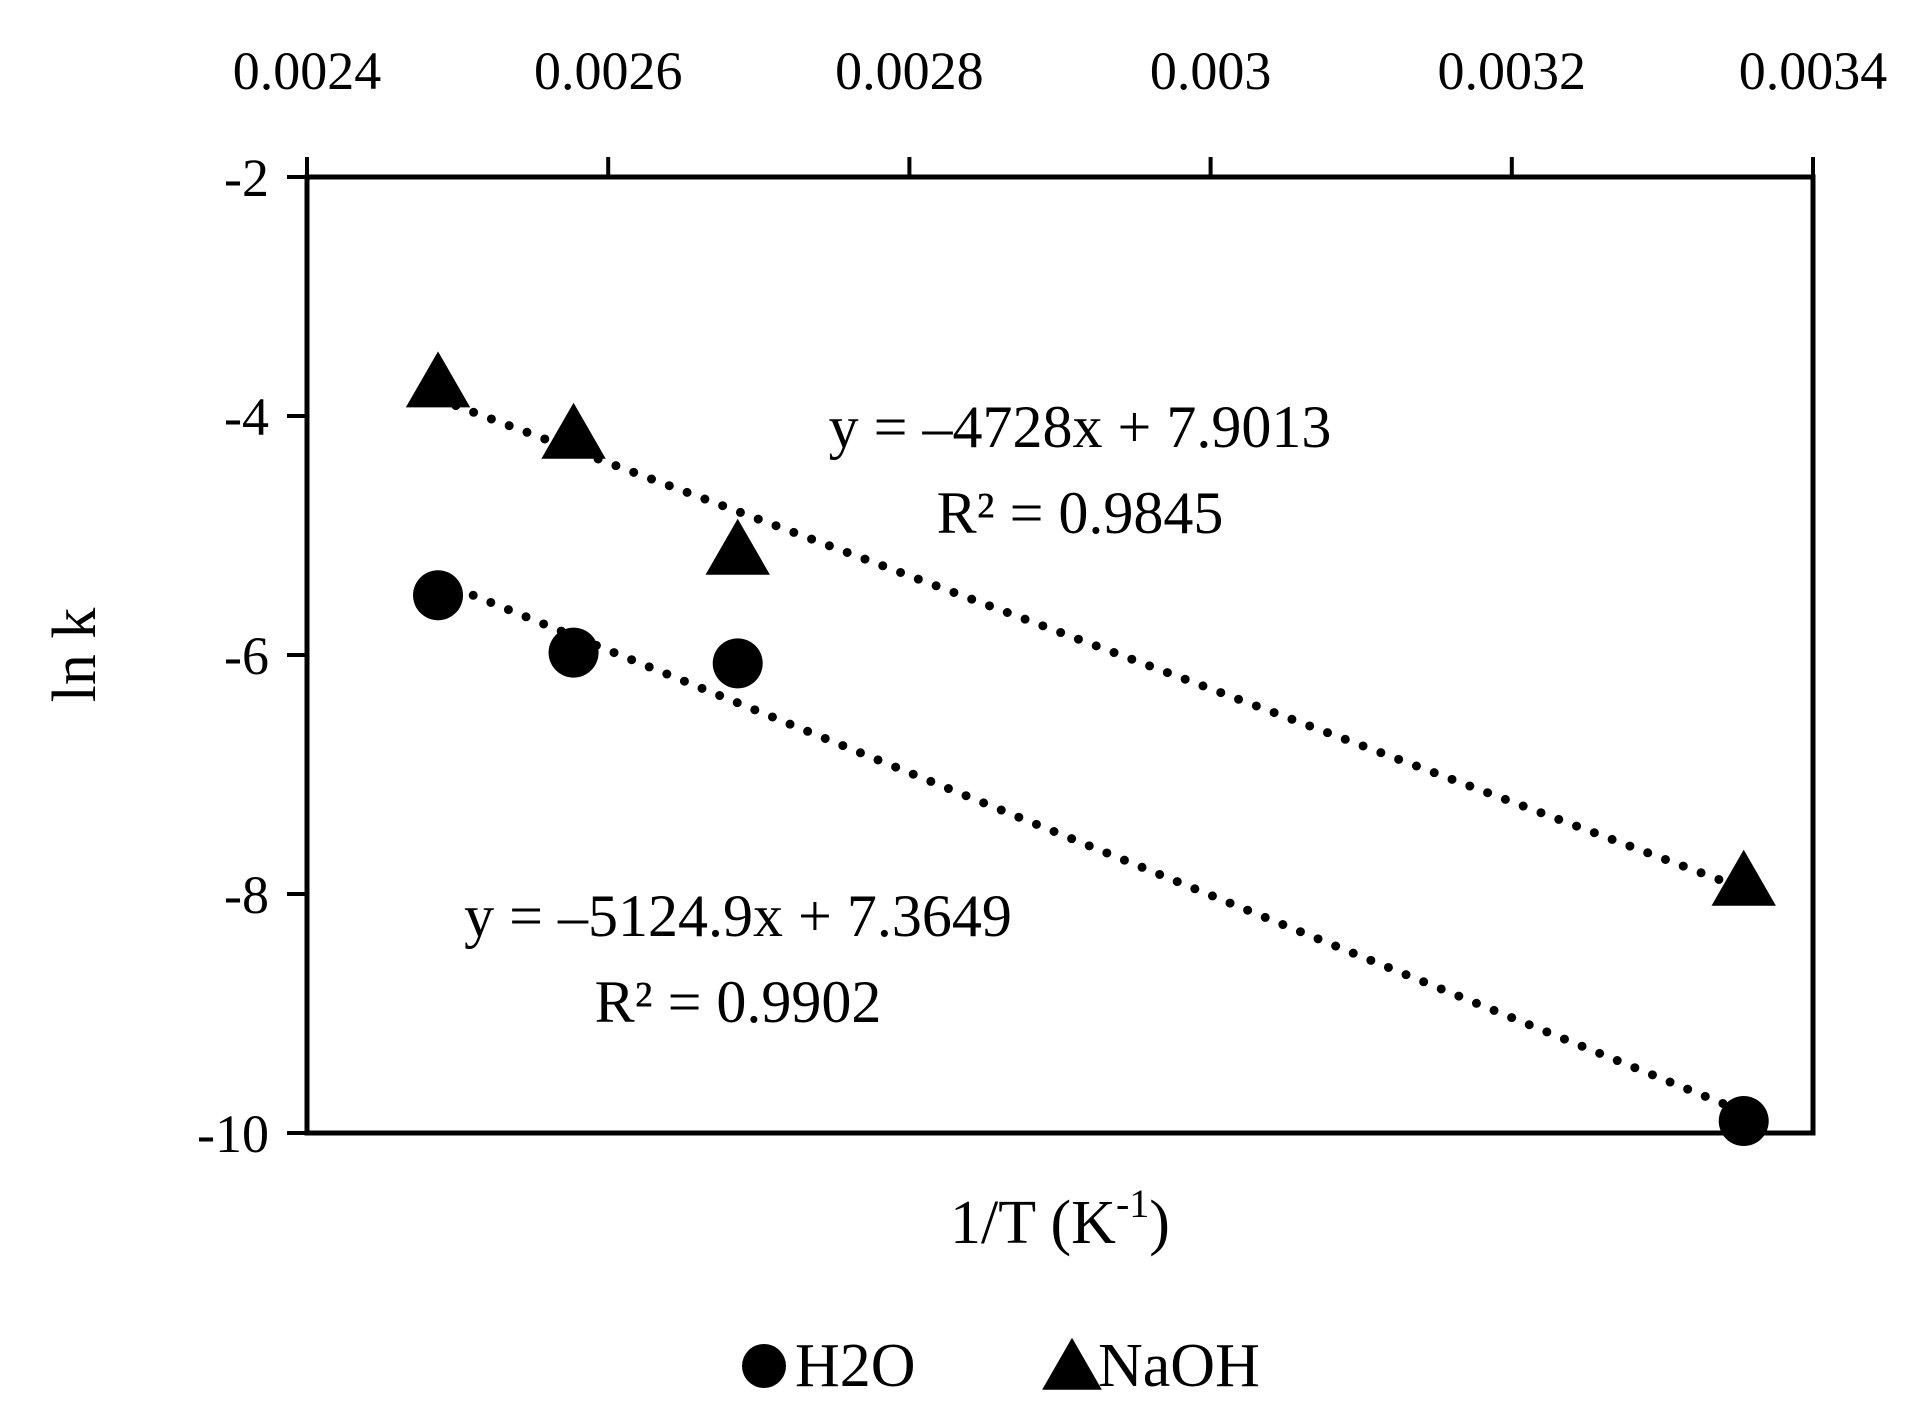 The height and width of the screenshot is (1401, 1929). What do you see at coordinates (246, 178) in the screenshot?
I see `y-tick-label: -2` at bounding box center [246, 178].